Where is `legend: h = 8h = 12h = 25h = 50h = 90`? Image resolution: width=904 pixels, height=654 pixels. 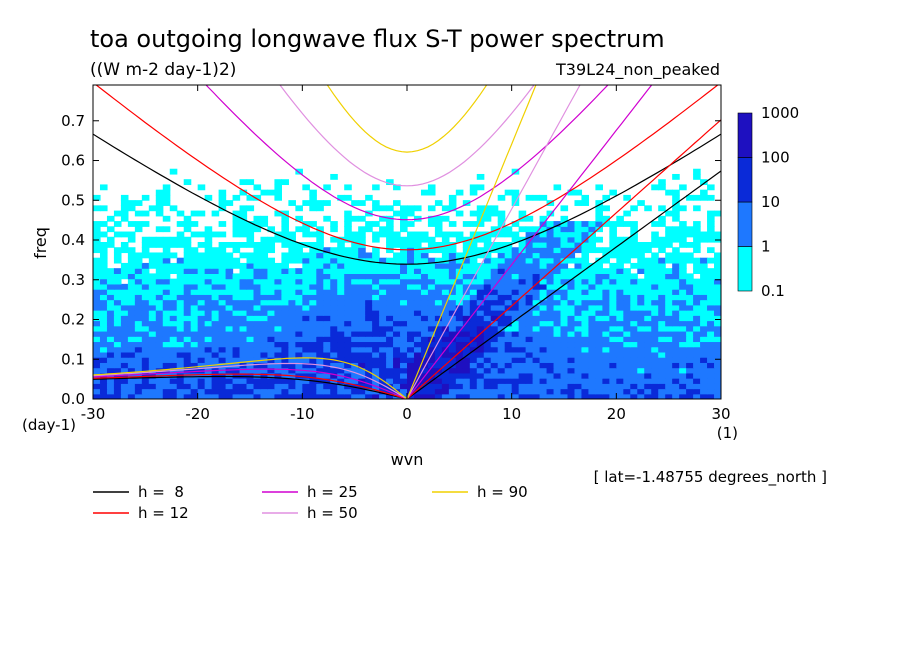 legend: h = 8h = 12h = 25h = 50h = 90 is located at coordinates (310, 502).